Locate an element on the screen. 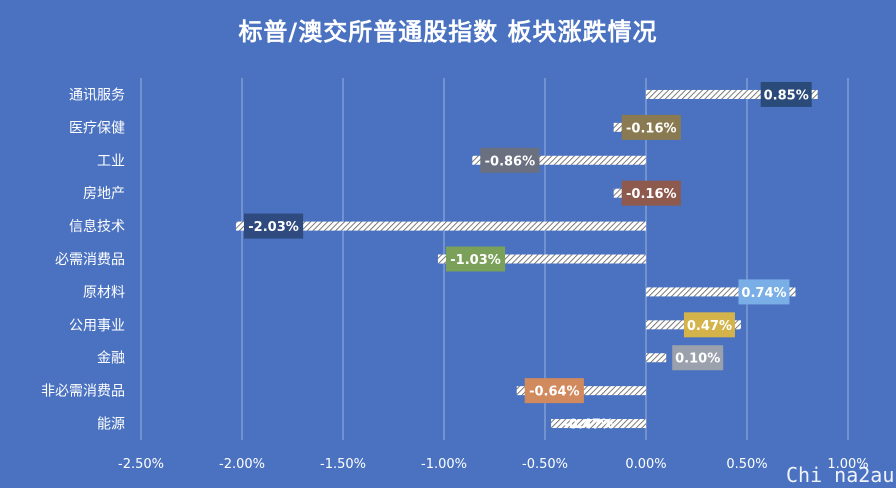  data-label: 0.74% is located at coordinates (763, 293).